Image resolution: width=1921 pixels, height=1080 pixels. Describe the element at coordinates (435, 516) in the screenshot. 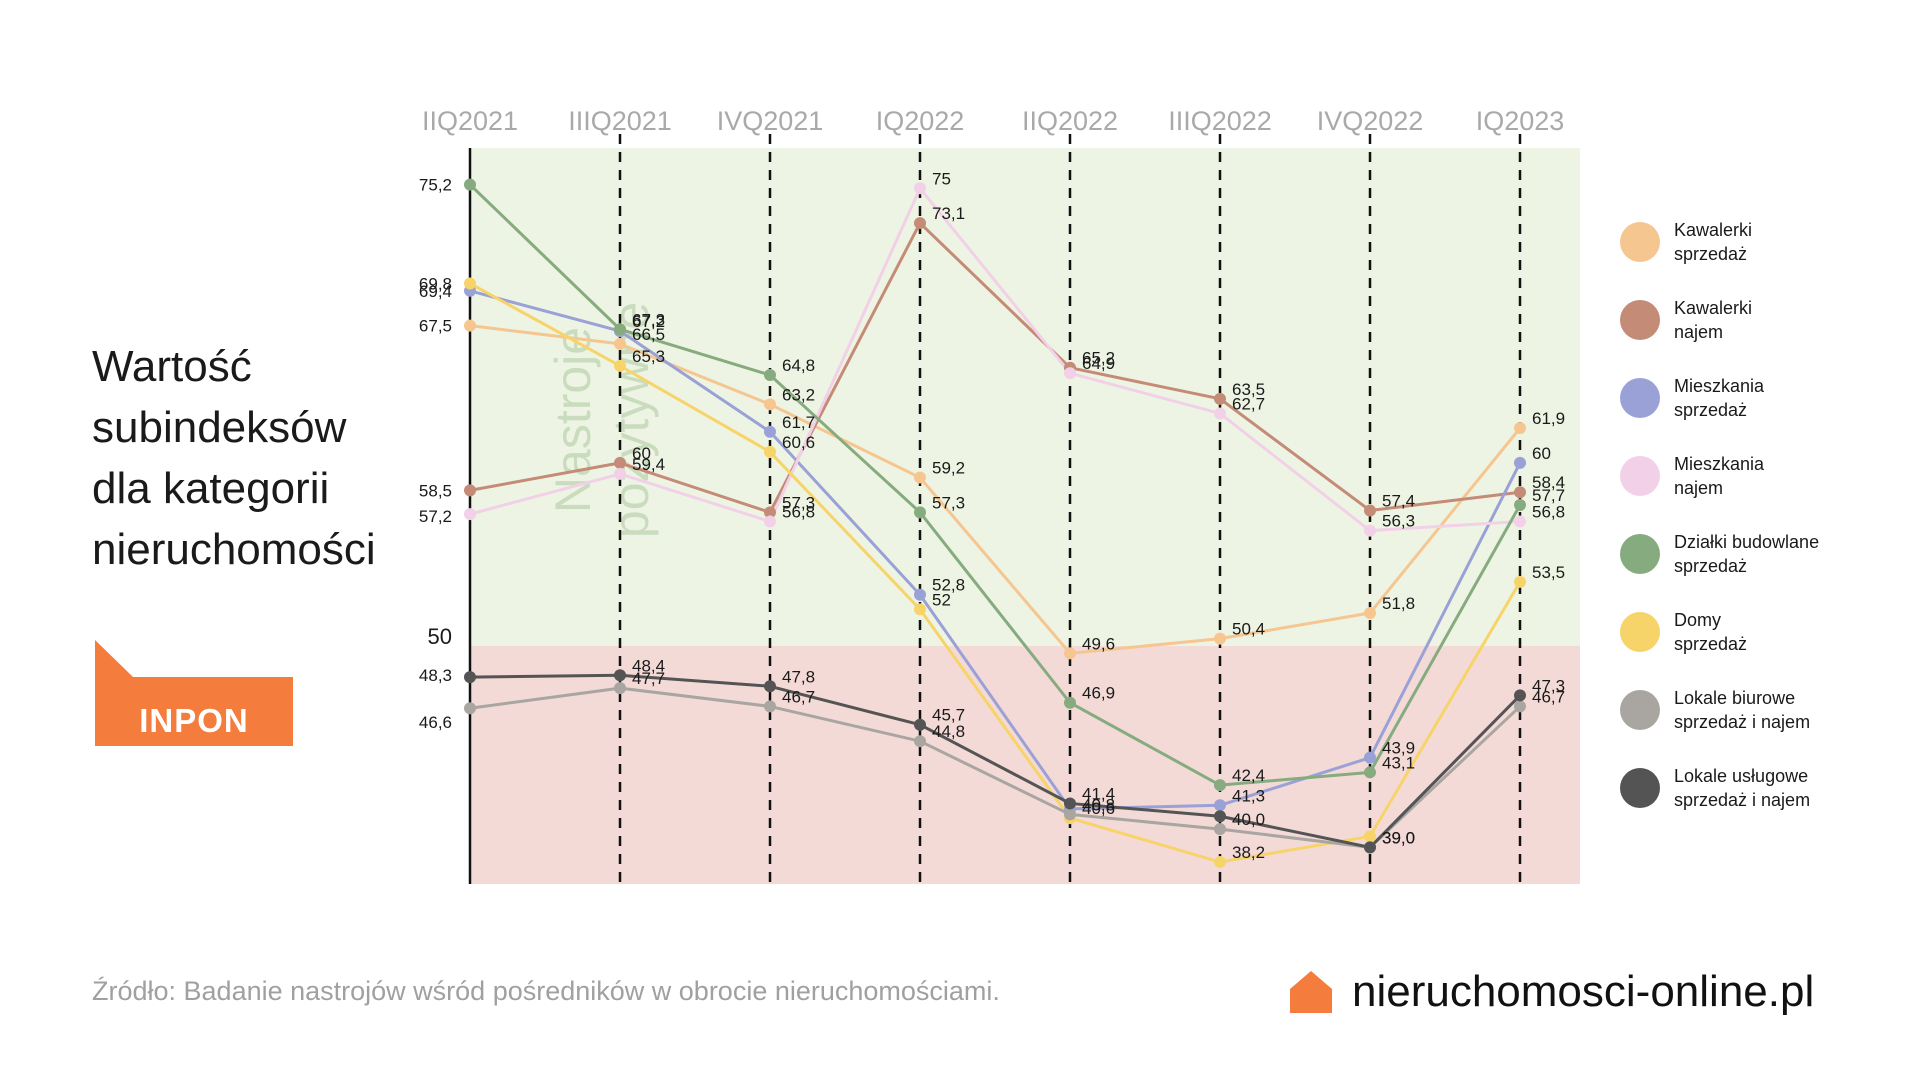

I see `data-label: 57,2` at that location.